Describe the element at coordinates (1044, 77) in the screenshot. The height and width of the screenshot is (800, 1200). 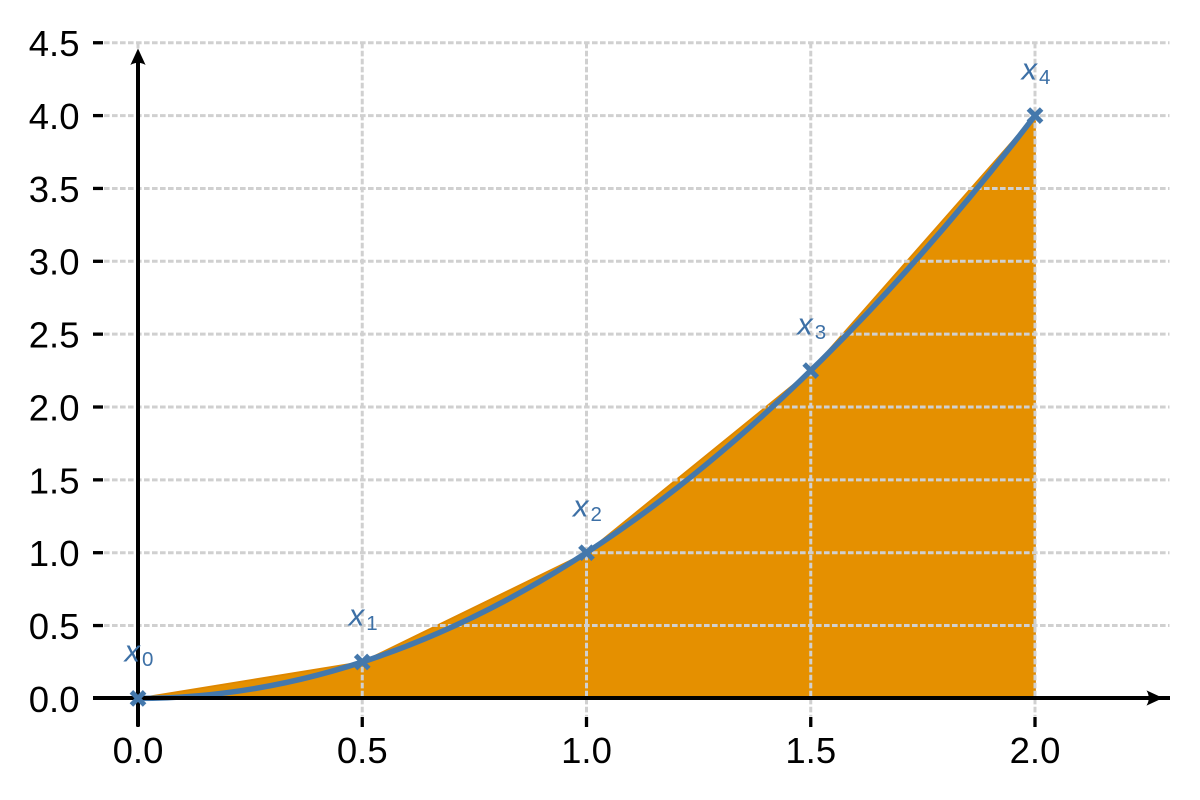
I see `svg-text: 4` at that location.